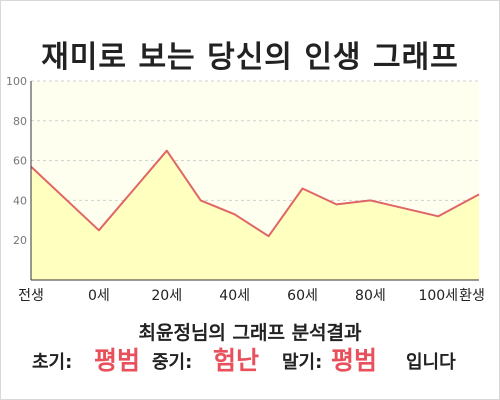 Image resolution: width=500 pixels, height=400 pixels. I want to click on summary-suffix: 입니다, so click(431, 362).